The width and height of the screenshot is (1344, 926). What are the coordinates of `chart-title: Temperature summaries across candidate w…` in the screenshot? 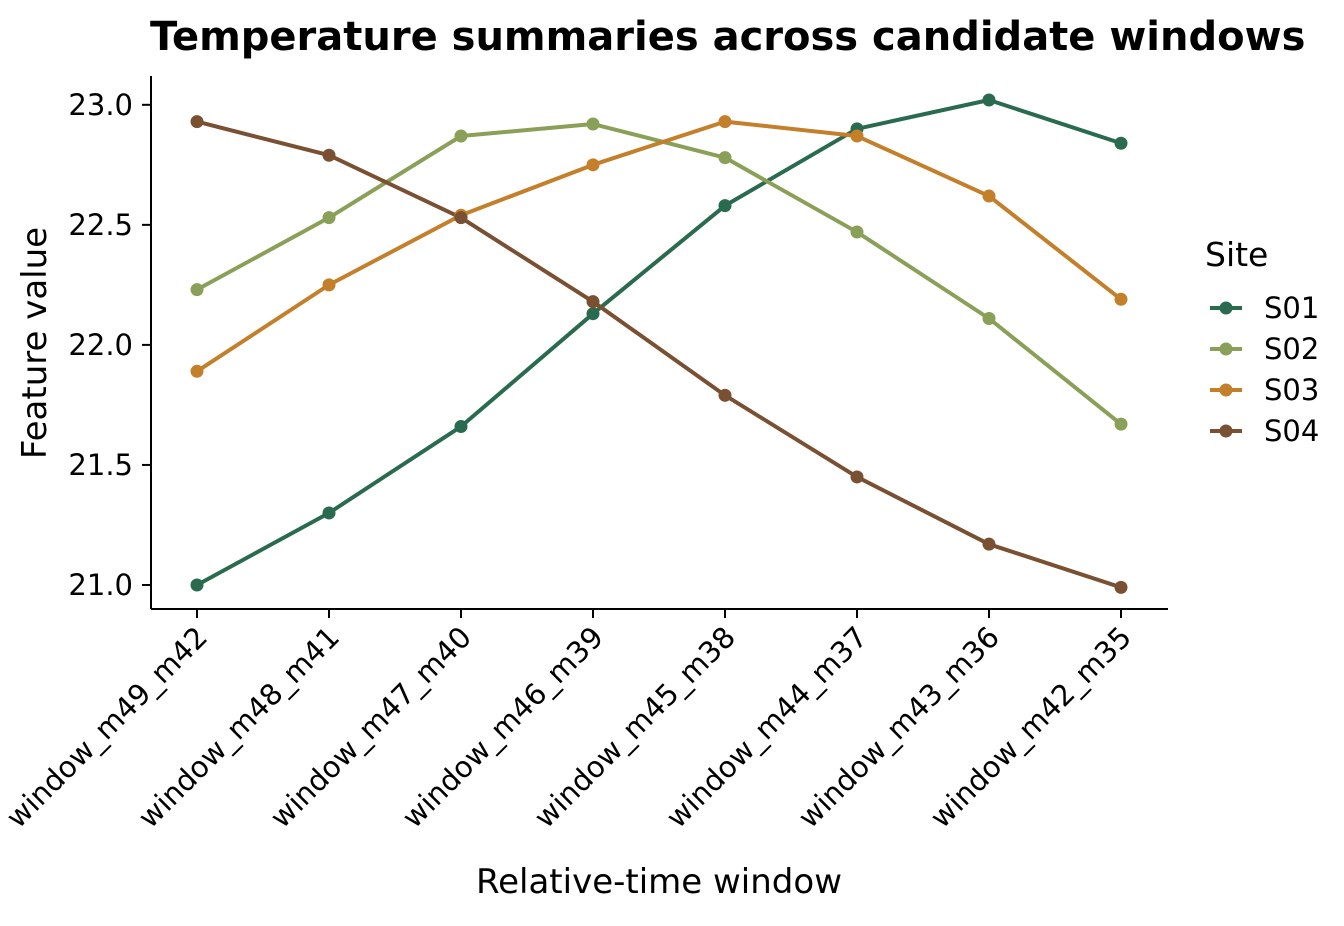 It's located at (727, 37).